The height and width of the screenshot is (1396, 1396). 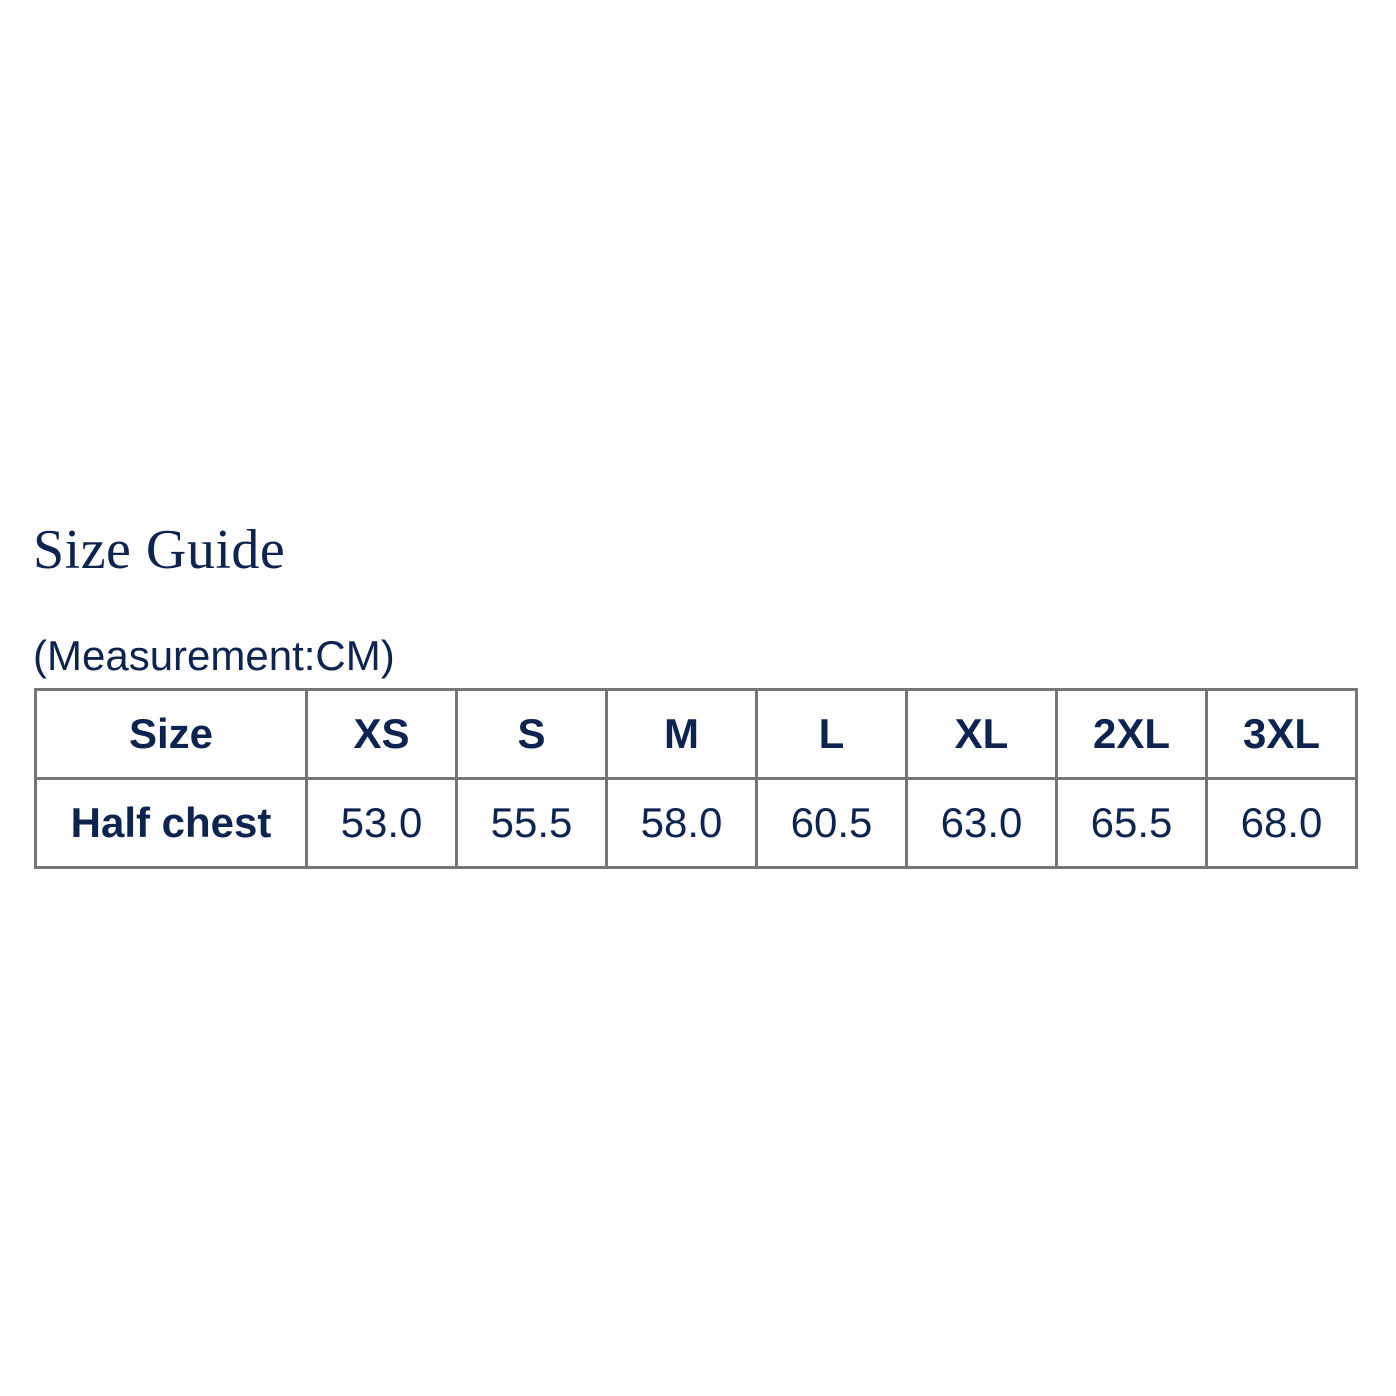 I want to click on page-title: Size Guide, so click(x=159, y=550).